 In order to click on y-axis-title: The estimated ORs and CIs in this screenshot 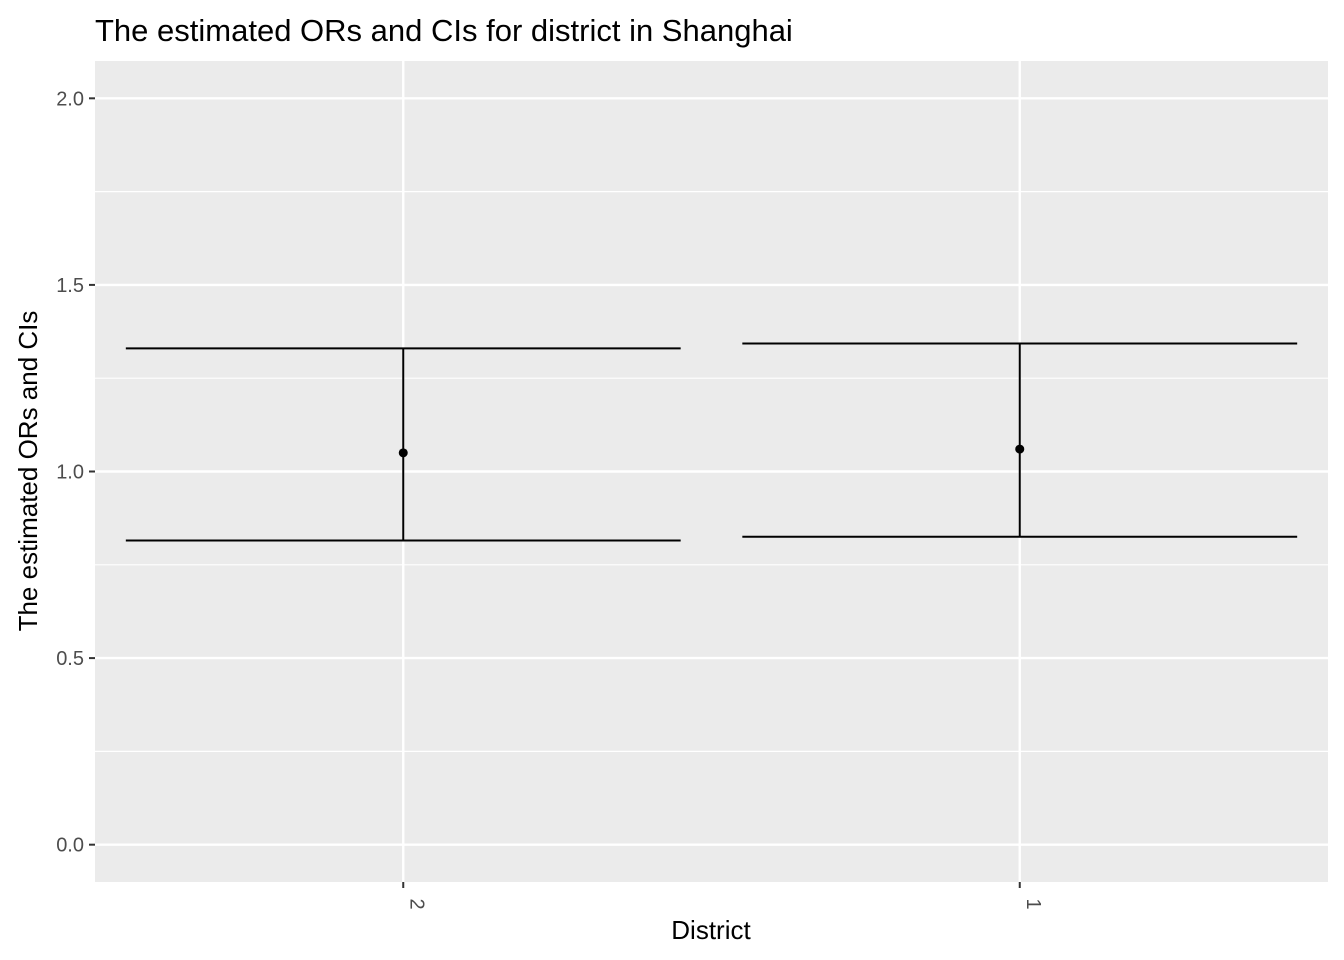, I will do `click(28, 471)`.